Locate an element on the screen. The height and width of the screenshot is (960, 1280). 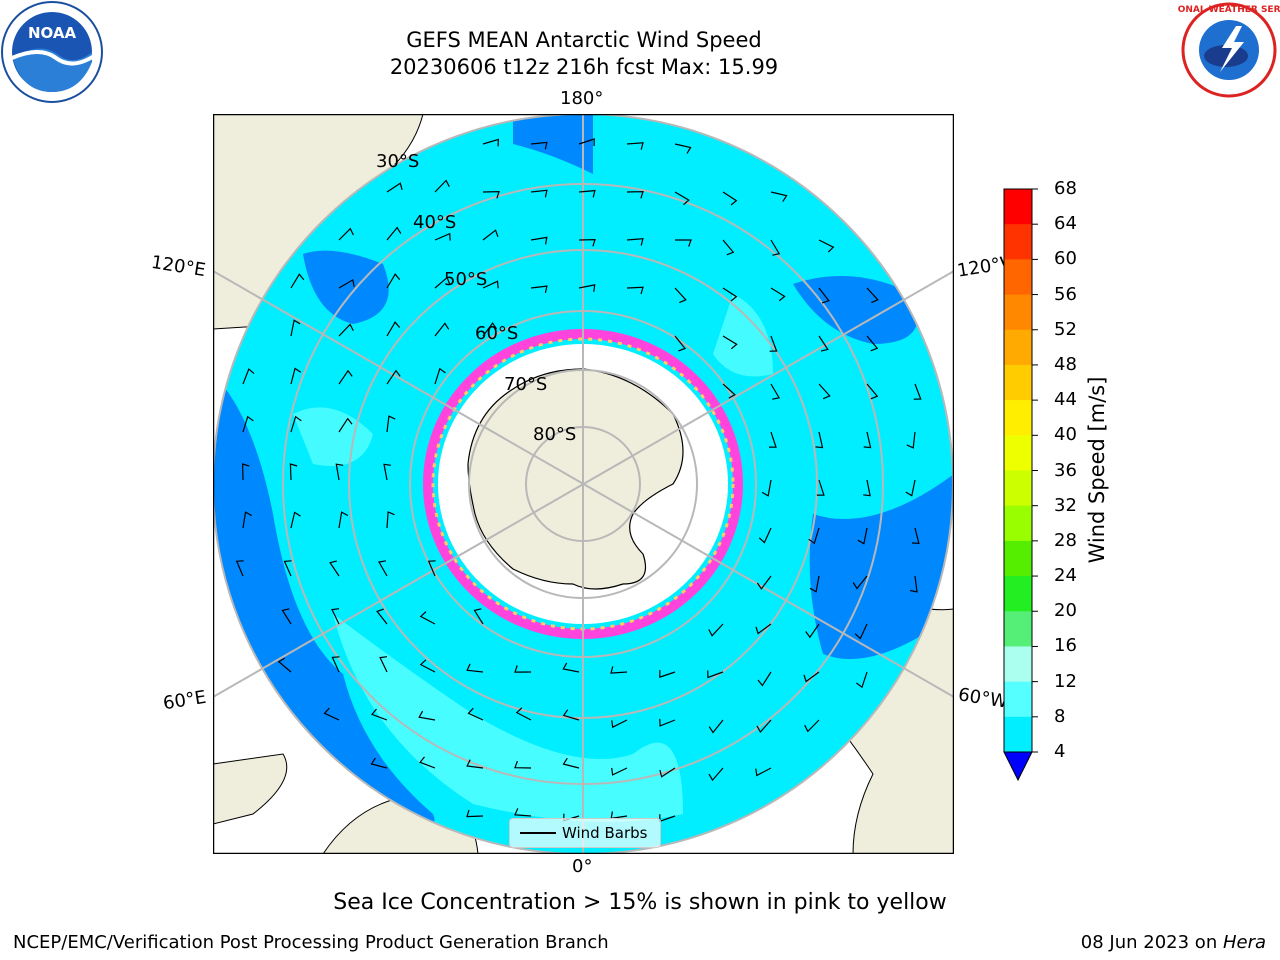
colorbar-tick-label: 36 is located at coordinates (1065, 470).